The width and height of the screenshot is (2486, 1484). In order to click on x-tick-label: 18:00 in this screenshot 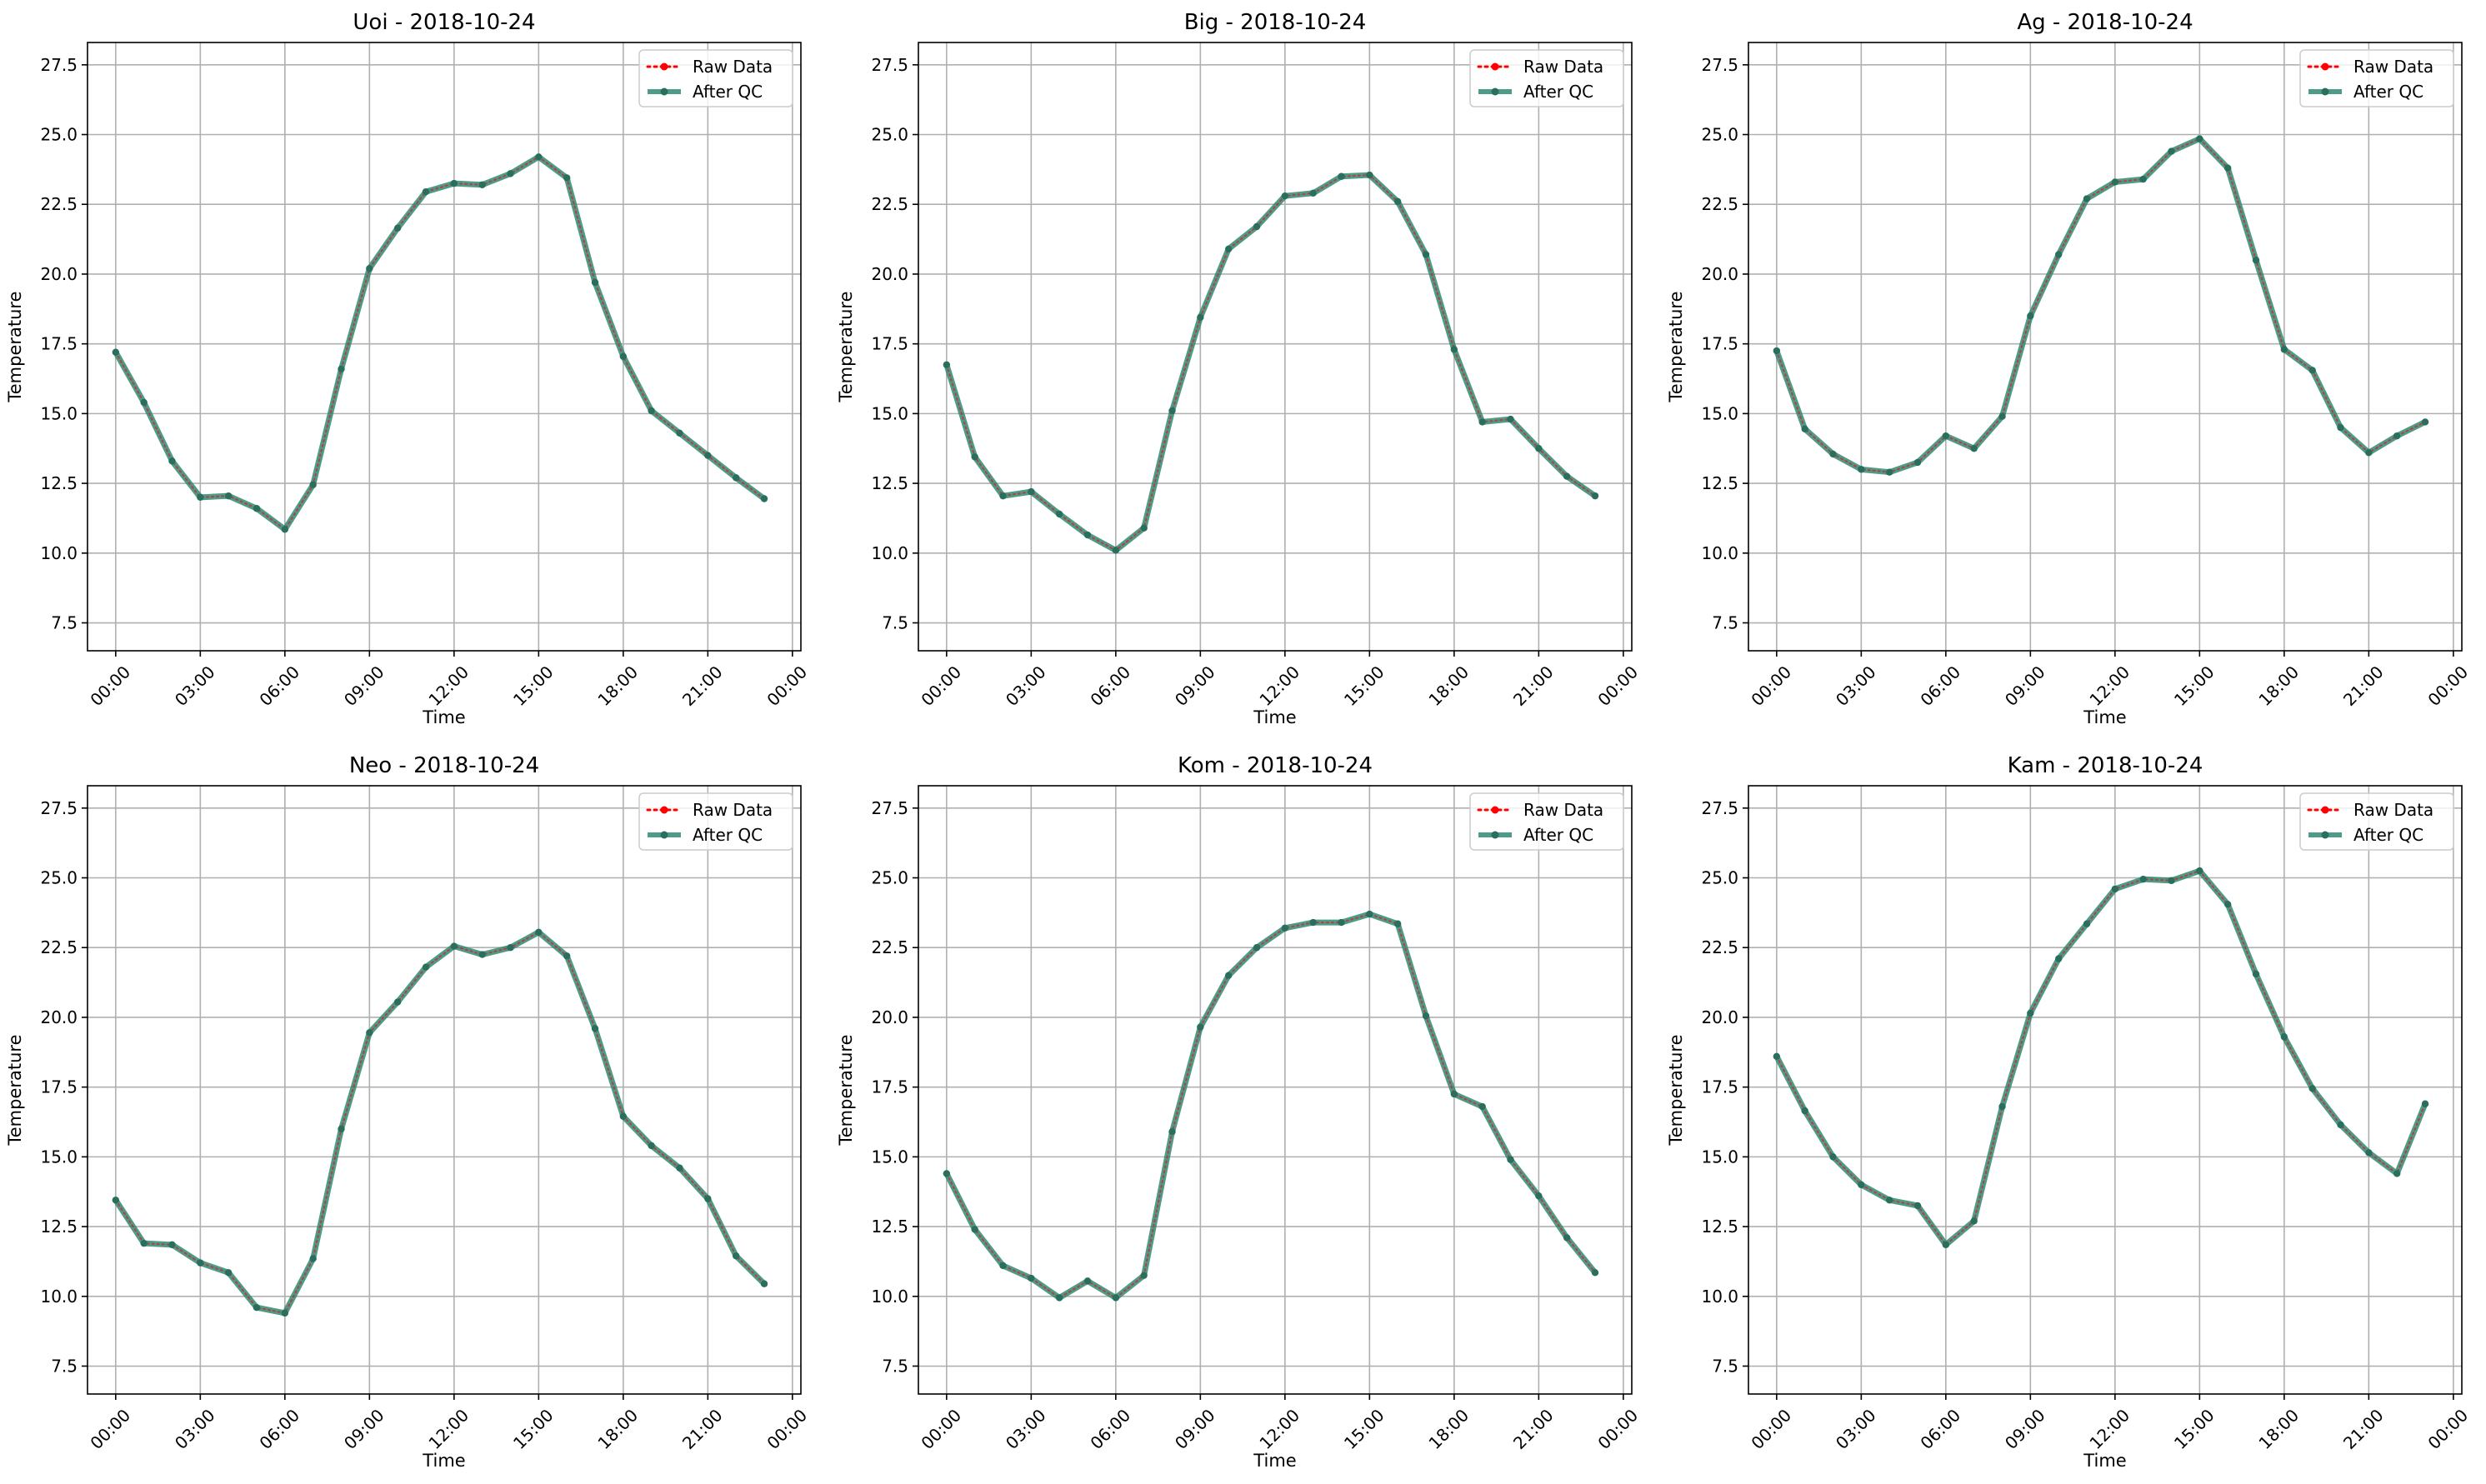, I will do `click(2278, 1429)`.